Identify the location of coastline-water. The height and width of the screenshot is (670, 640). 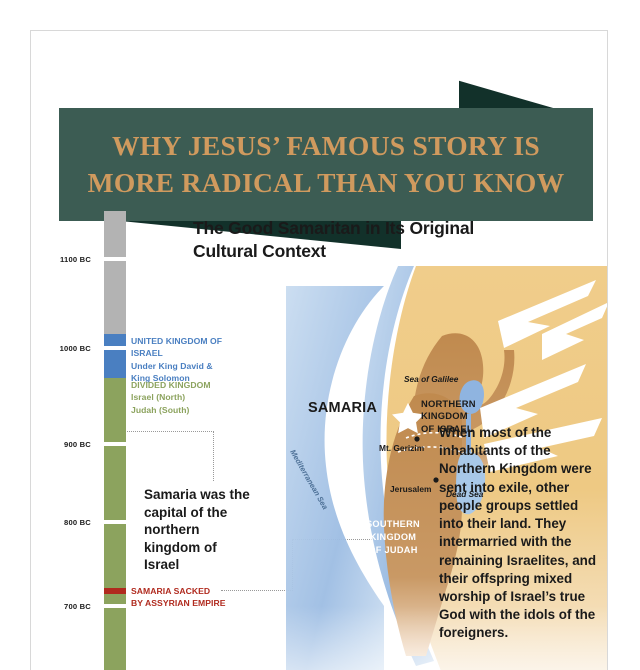
(398, 466).